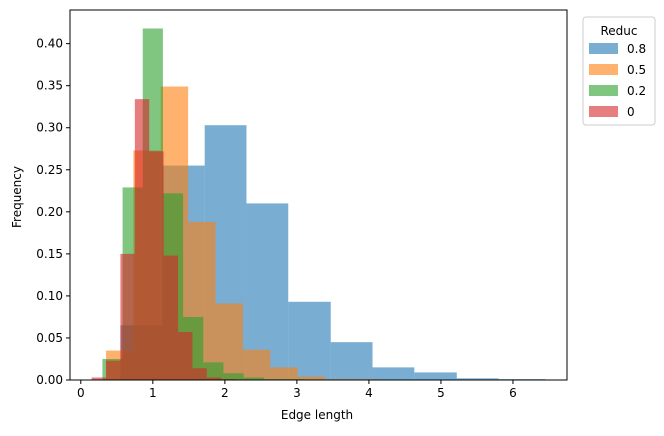  Describe the element at coordinates (49, 44) in the screenshot. I see `y-tick-label: 0.40` at that location.